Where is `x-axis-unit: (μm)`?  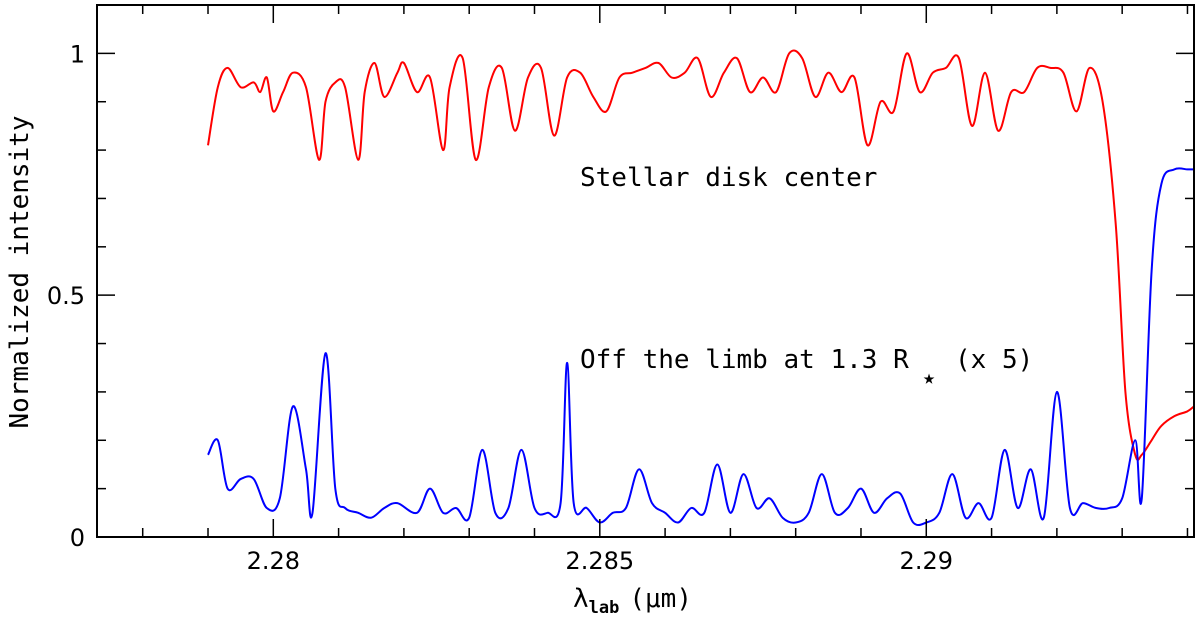 x-axis-unit: (μm) is located at coordinates (660, 599).